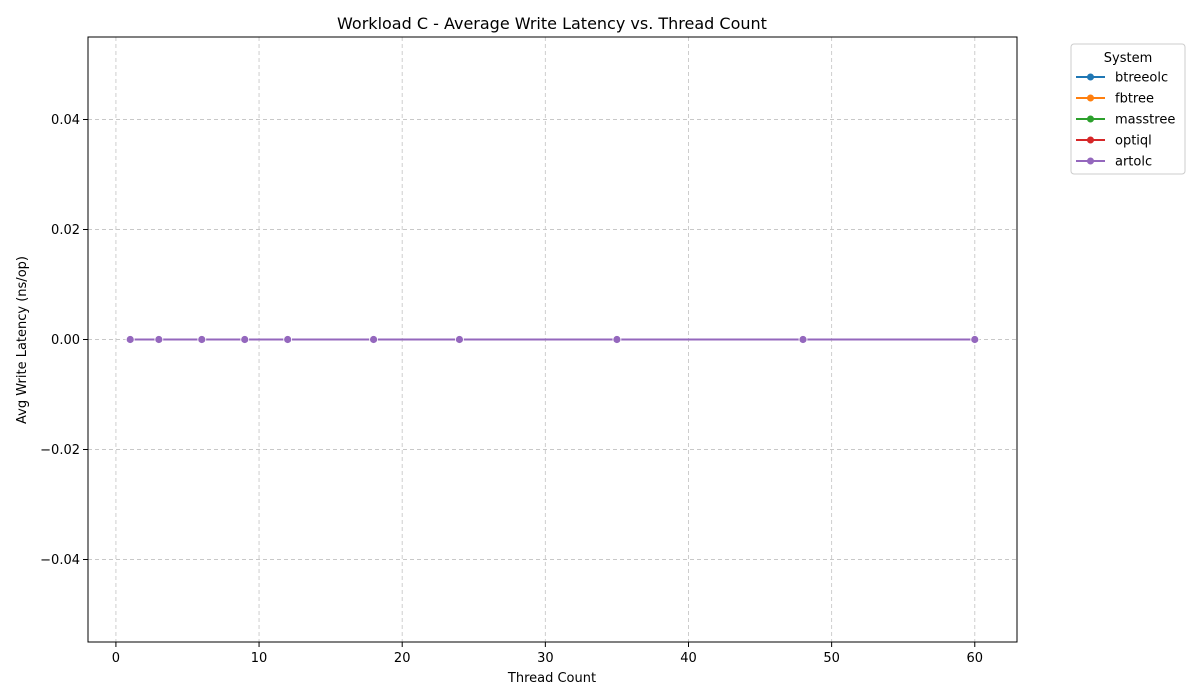  What do you see at coordinates (259, 658) in the screenshot?
I see `x-tick-label: 10` at bounding box center [259, 658].